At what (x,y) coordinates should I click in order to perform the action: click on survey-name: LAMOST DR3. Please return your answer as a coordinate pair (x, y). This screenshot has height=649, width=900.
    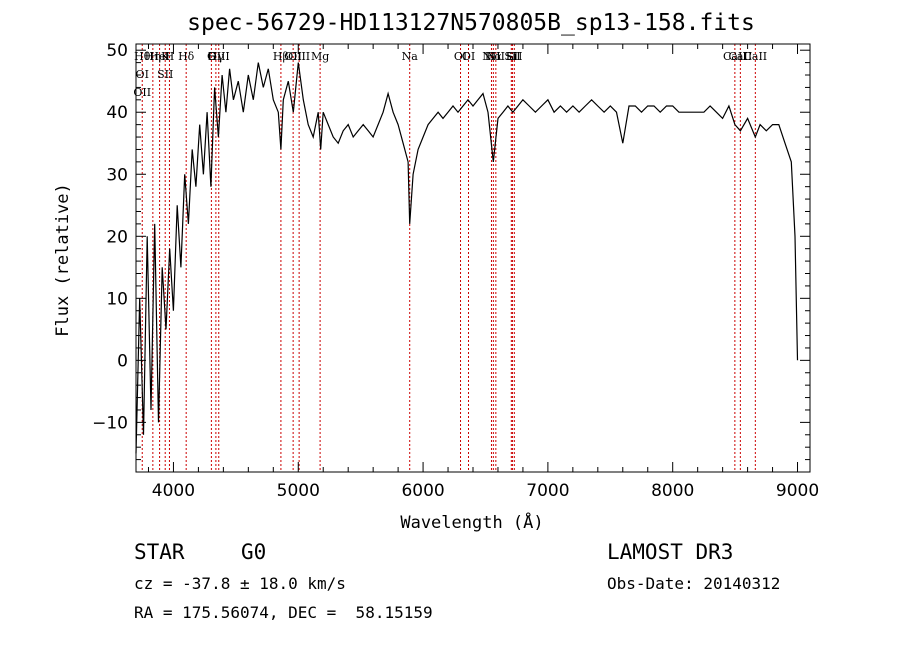
    Looking at the image, I should click on (670, 552).